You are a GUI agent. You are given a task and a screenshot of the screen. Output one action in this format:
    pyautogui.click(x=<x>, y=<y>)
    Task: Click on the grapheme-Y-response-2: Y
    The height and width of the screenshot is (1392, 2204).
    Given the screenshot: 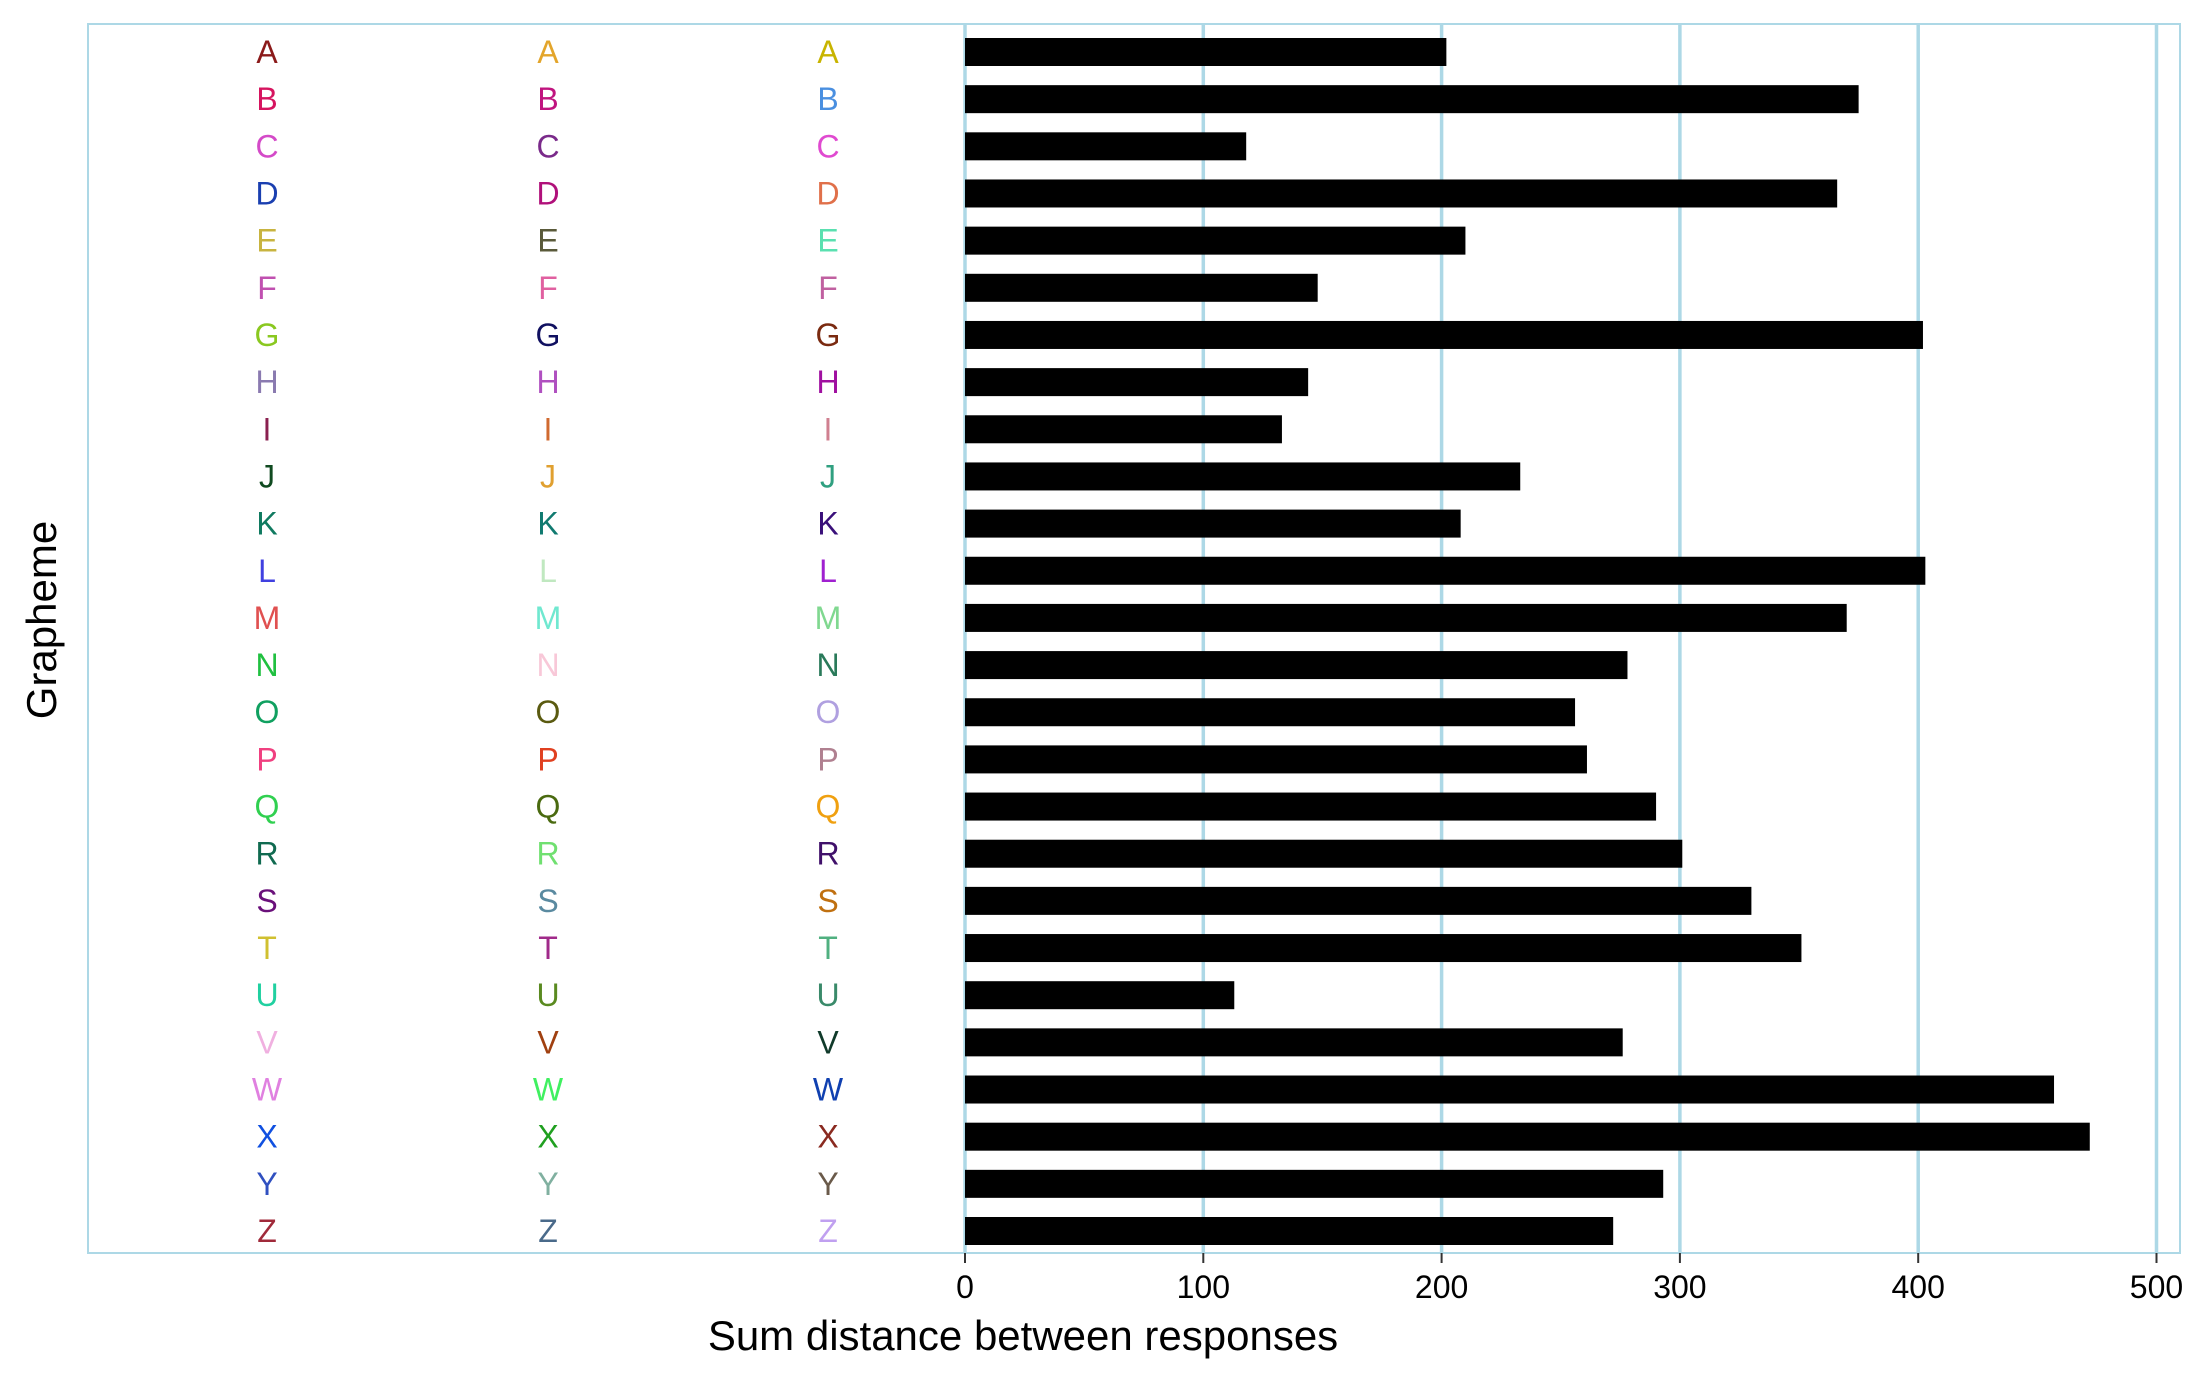 What is the action you would take?
    pyautogui.click(x=547, y=1184)
    